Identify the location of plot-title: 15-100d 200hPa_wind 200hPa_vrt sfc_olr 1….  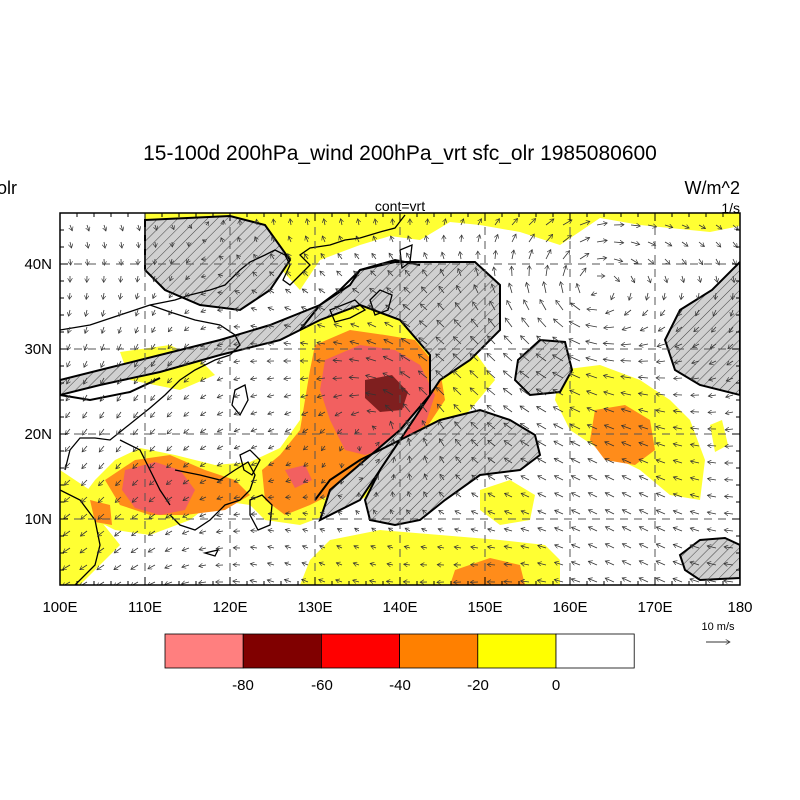
(400, 153).